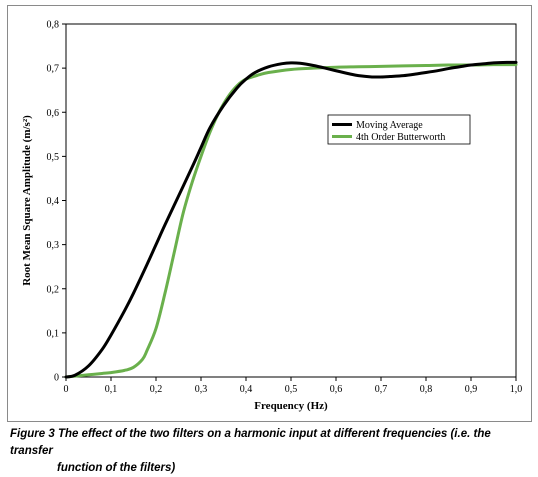 The height and width of the screenshot is (477, 538). Describe the element at coordinates (27, 200) in the screenshot. I see `y-axis-label: Root Mean Square Amplitude (m/s²)` at that location.